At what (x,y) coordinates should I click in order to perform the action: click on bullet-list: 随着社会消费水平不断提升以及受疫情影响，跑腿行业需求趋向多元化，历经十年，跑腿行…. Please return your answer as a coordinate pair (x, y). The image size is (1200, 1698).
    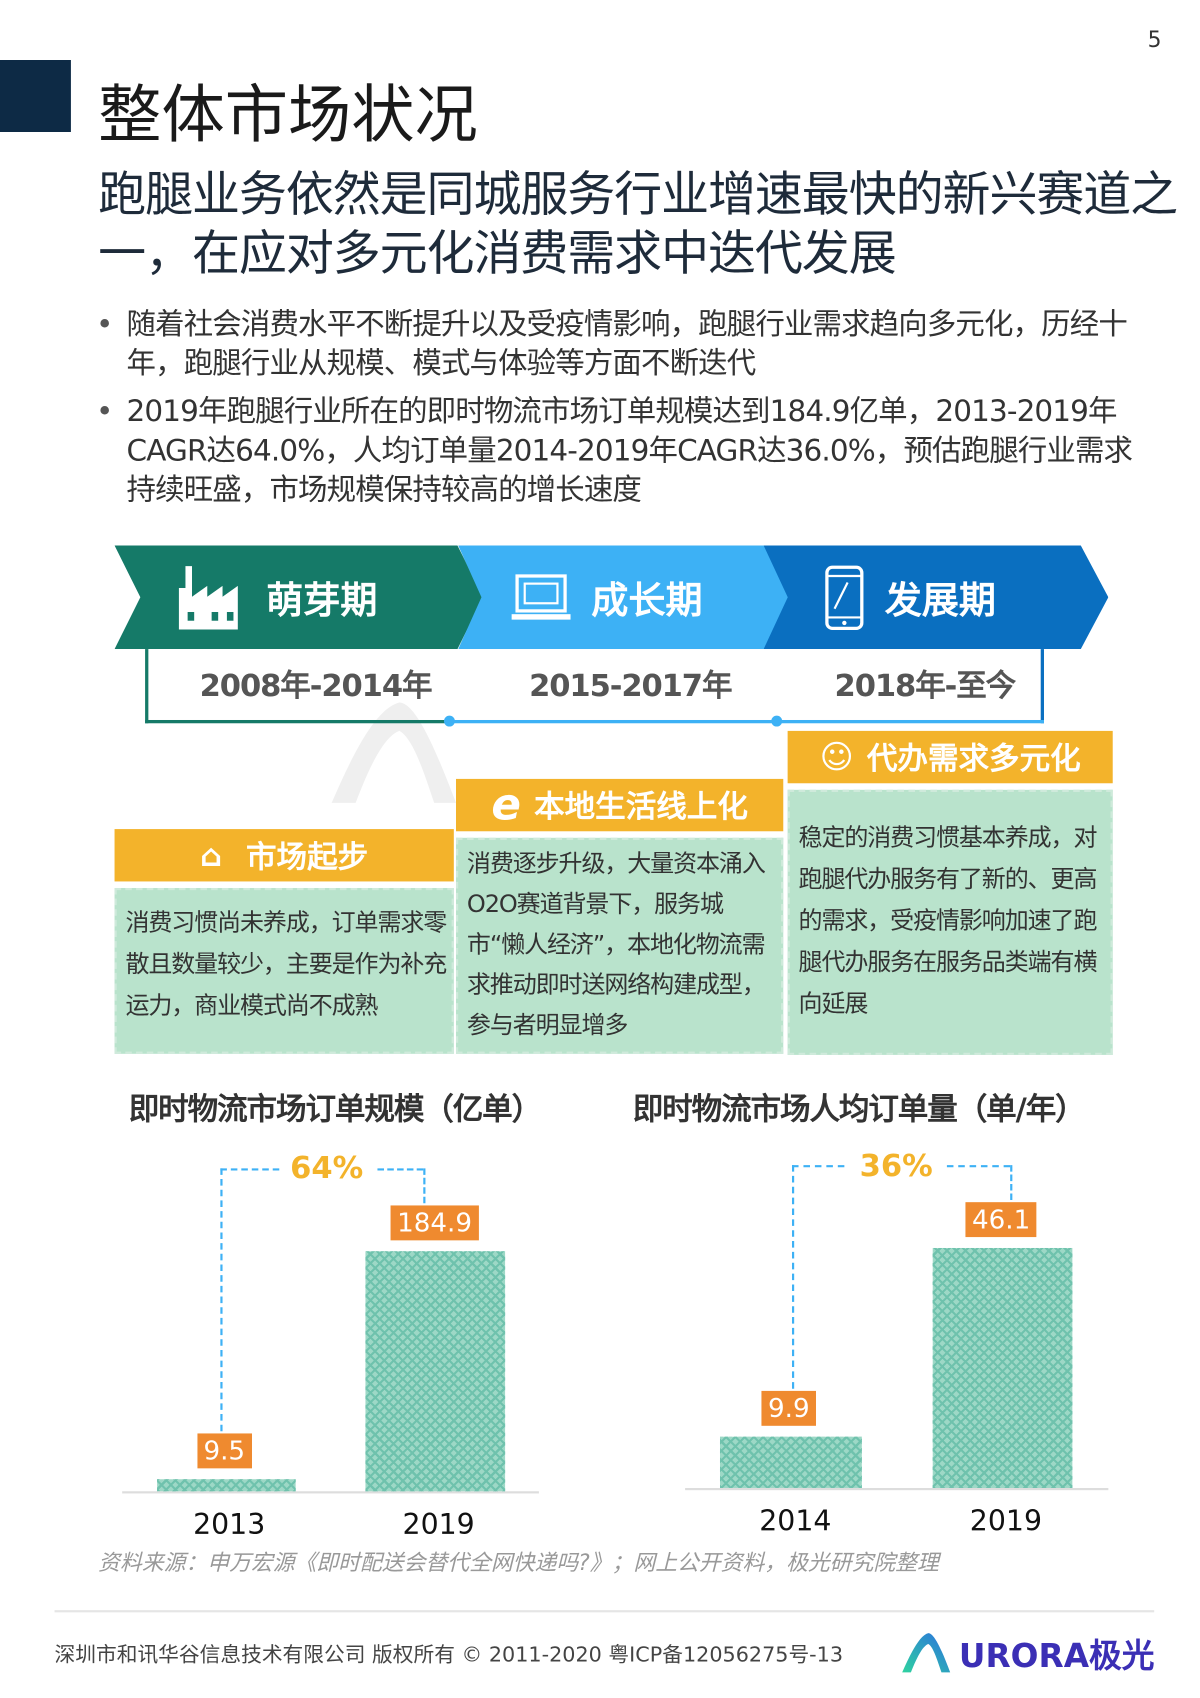
    Looking at the image, I should click on (619, 412).